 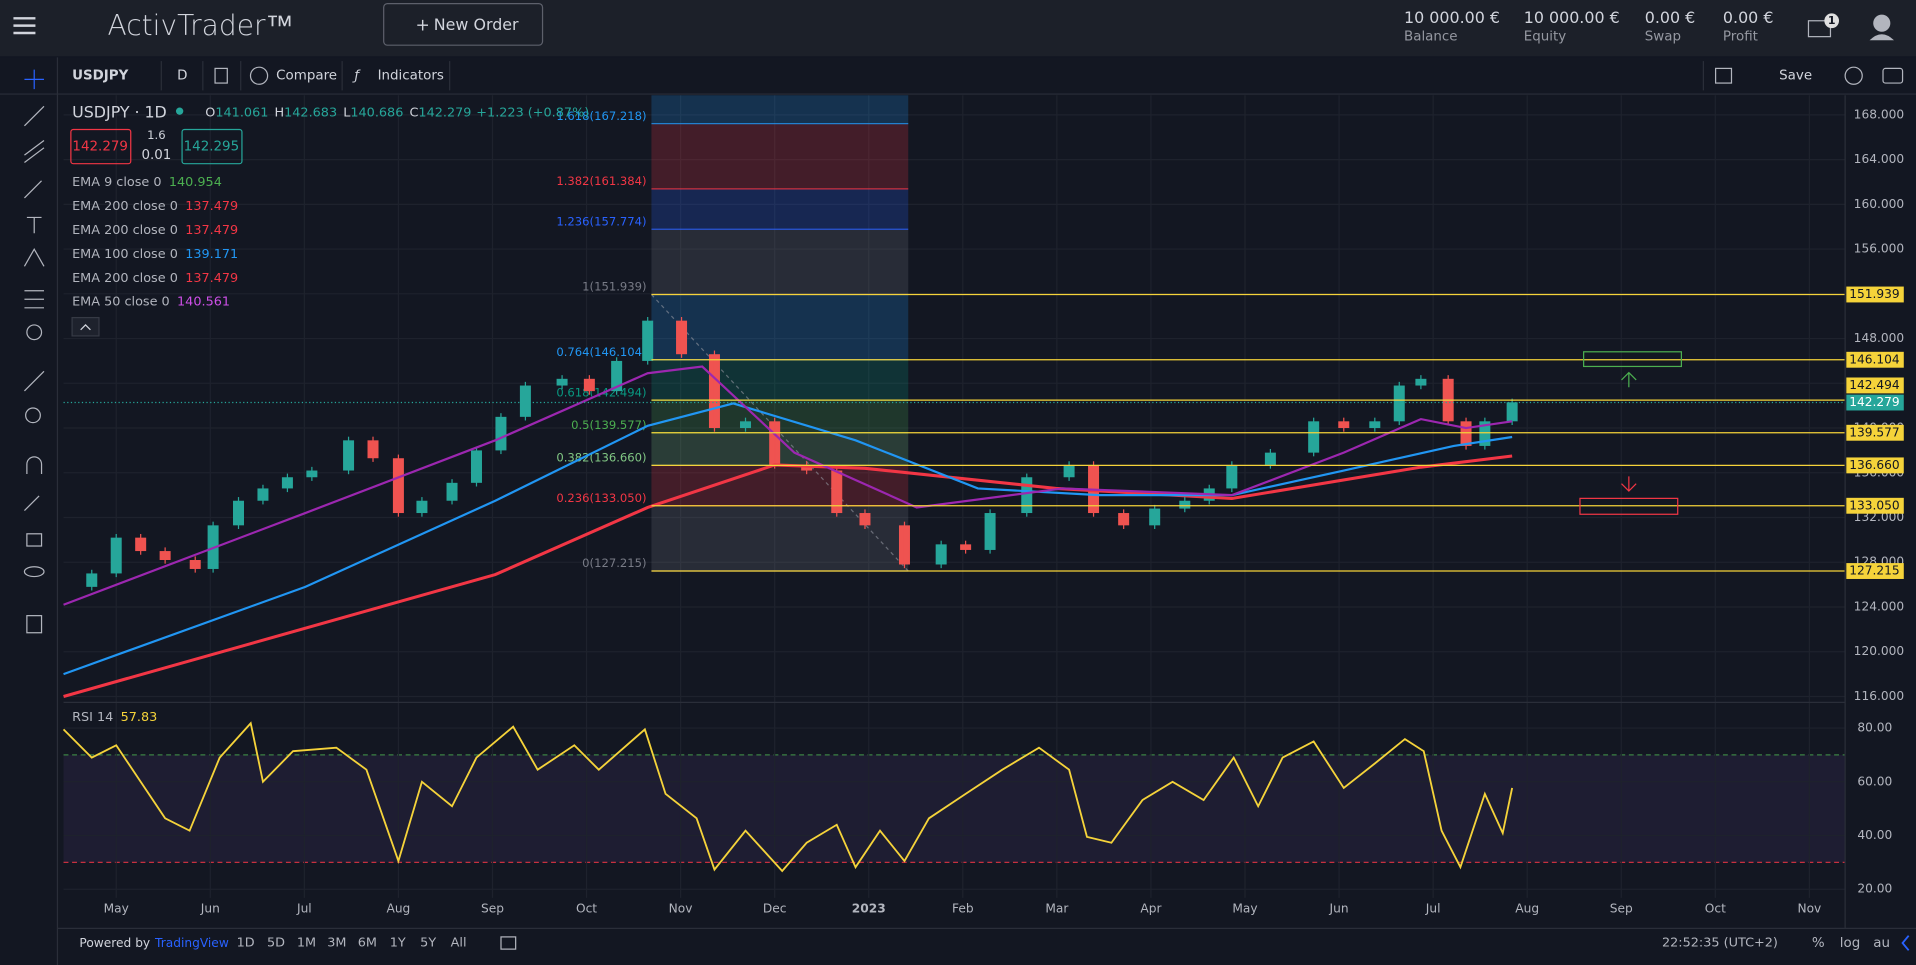 What do you see at coordinates (156, 155) in the screenshot?
I see `step: 0.01` at bounding box center [156, 155].